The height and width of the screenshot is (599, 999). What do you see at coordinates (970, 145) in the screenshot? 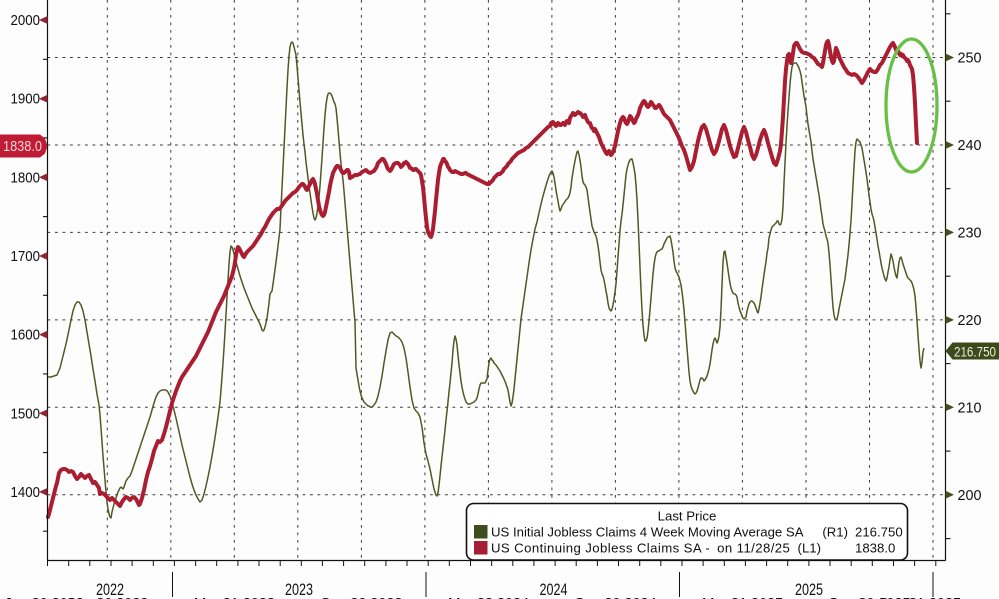
I see `svg-text: 240` at bounding box center [970, 145].